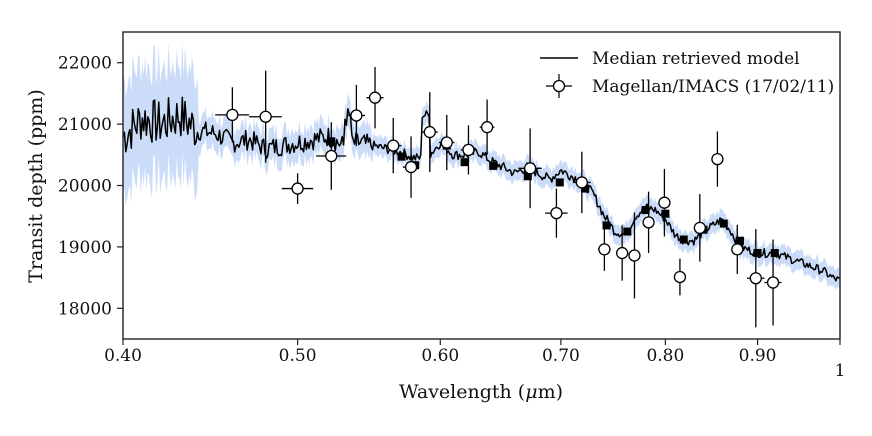  What do you see at coordinates (481, 392) in the screenshot?
I see `x-axis-title: Wavelength (μm)` at bounding box center [481, 392].